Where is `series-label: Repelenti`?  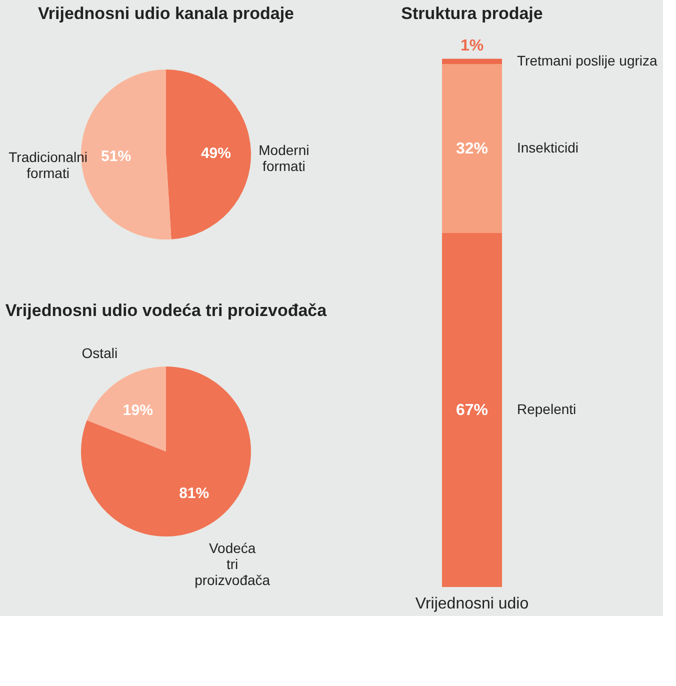
series-label: Repelenti is located at coordinates (546, 409).